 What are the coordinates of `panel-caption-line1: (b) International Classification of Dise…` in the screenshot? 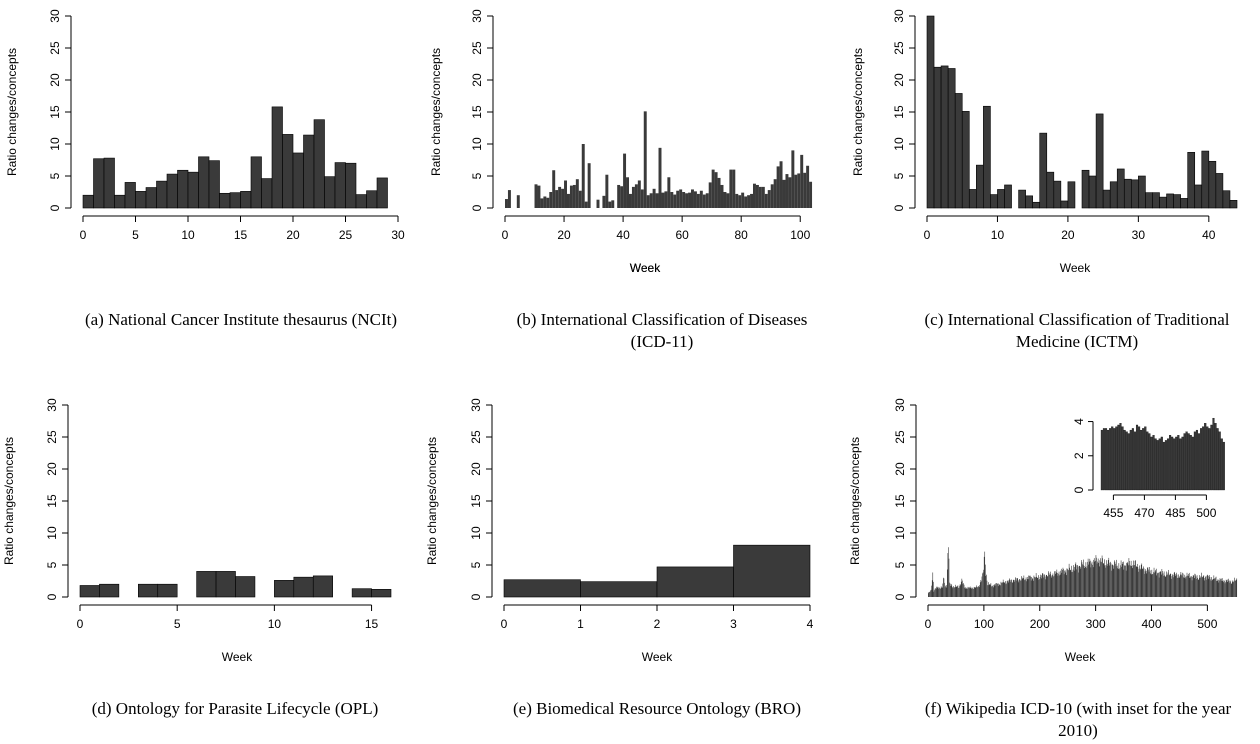 It's located at (662, 319).